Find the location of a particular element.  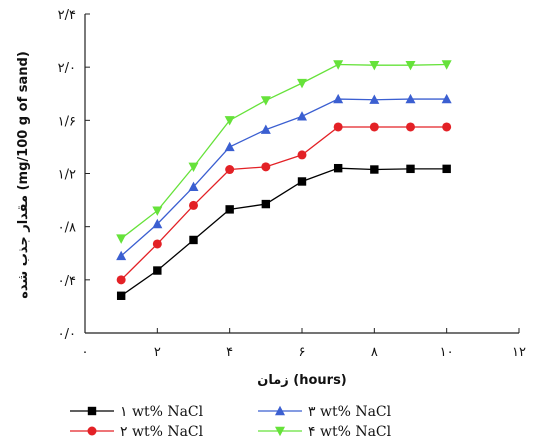

legend-item-1: ۱ wt% NaCl is located at coordinates (137, 412).